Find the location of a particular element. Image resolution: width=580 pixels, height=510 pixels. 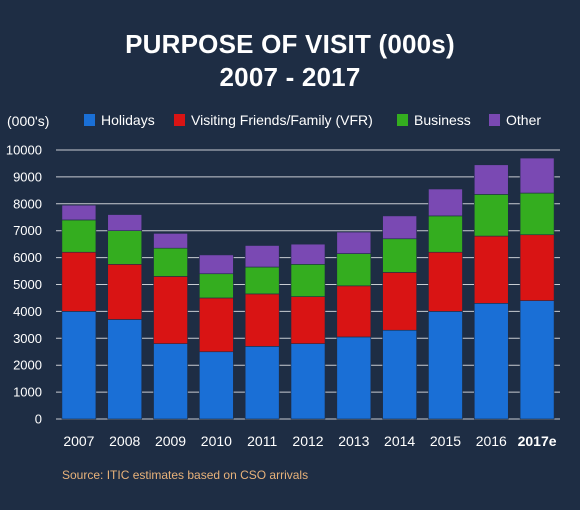

x-tick-label: 2011 is located at coordinates (262, 441).